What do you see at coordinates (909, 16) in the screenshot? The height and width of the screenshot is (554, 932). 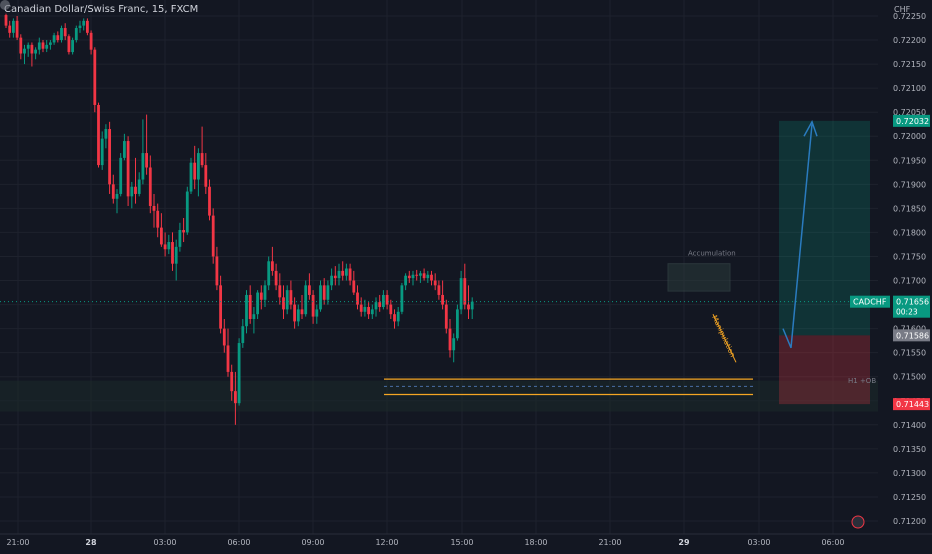 I see `price-tick-label: 0.72250` at bounding box center [909, 16].